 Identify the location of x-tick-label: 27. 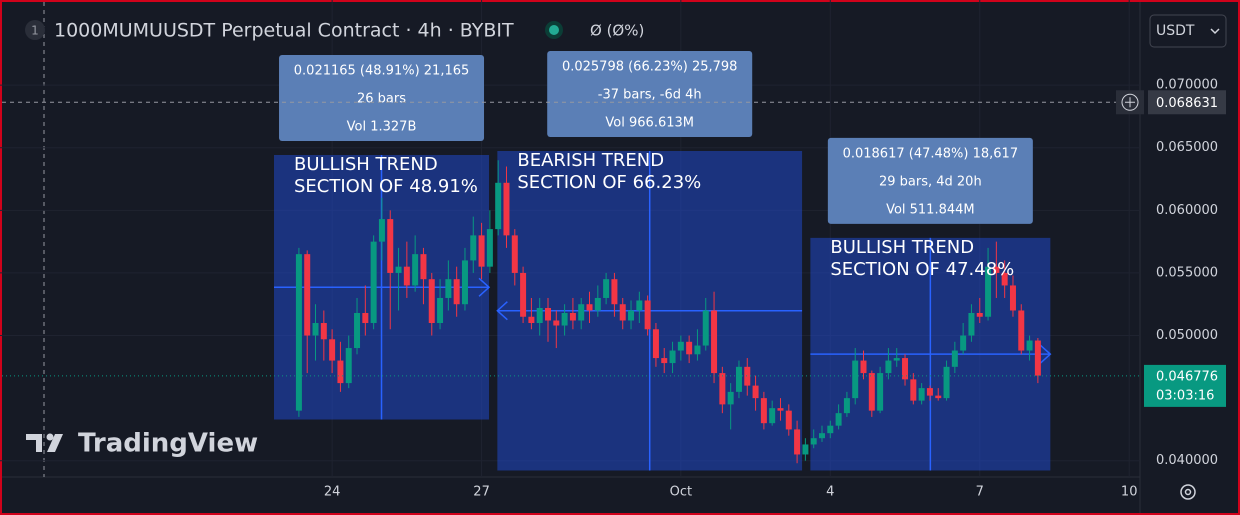
(481, 492).